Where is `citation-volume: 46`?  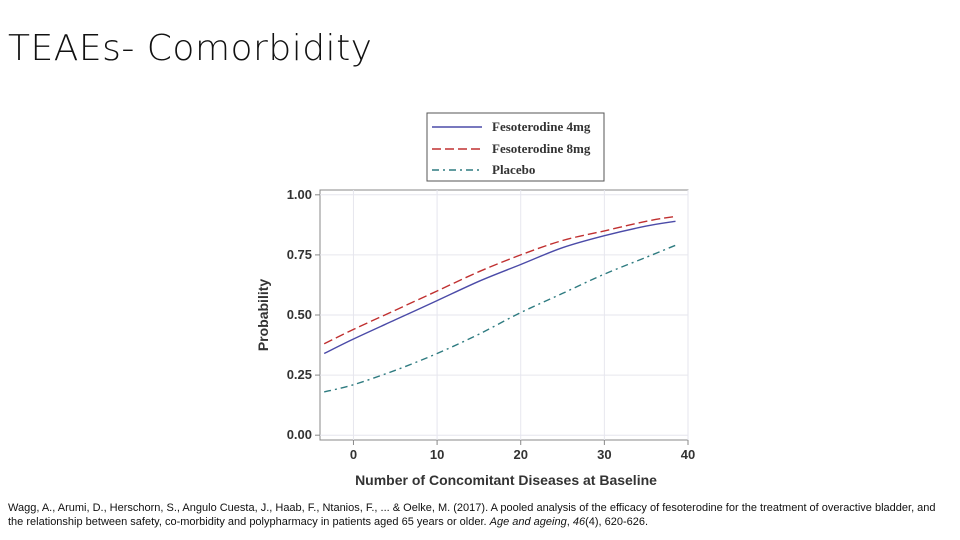 citation-volume: 46 is located at coordinates (579, 522).